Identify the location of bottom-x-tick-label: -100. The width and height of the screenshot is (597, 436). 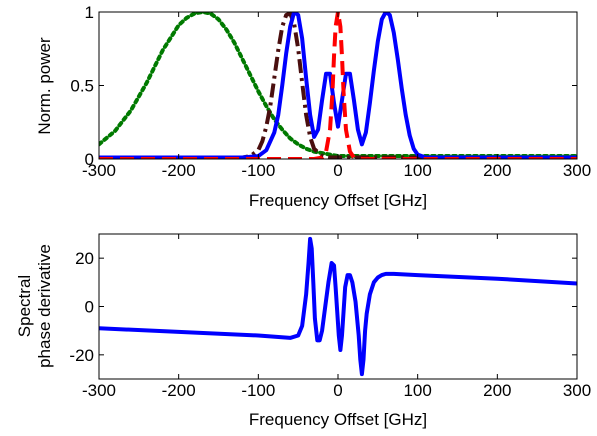
(258, 390).